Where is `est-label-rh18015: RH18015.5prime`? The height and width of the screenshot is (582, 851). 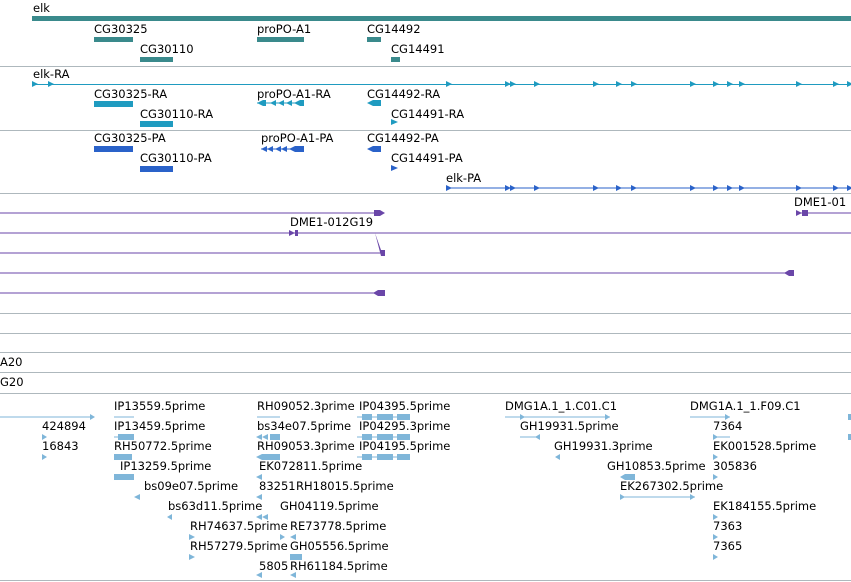
est-label-rh18015: RH18015.5prime is located at coordinates (345, 486).